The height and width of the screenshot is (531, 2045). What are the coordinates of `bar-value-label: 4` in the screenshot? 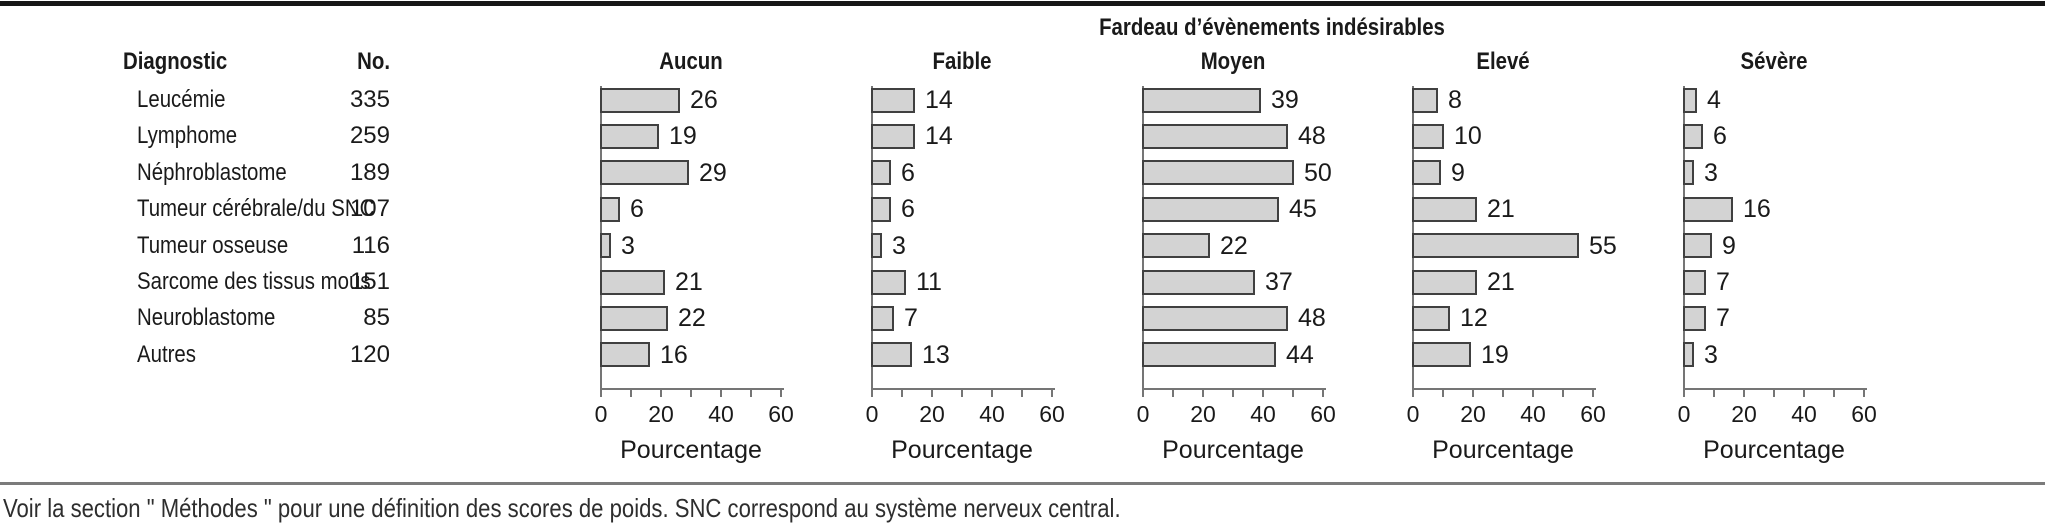 It's located at (1714, 100).